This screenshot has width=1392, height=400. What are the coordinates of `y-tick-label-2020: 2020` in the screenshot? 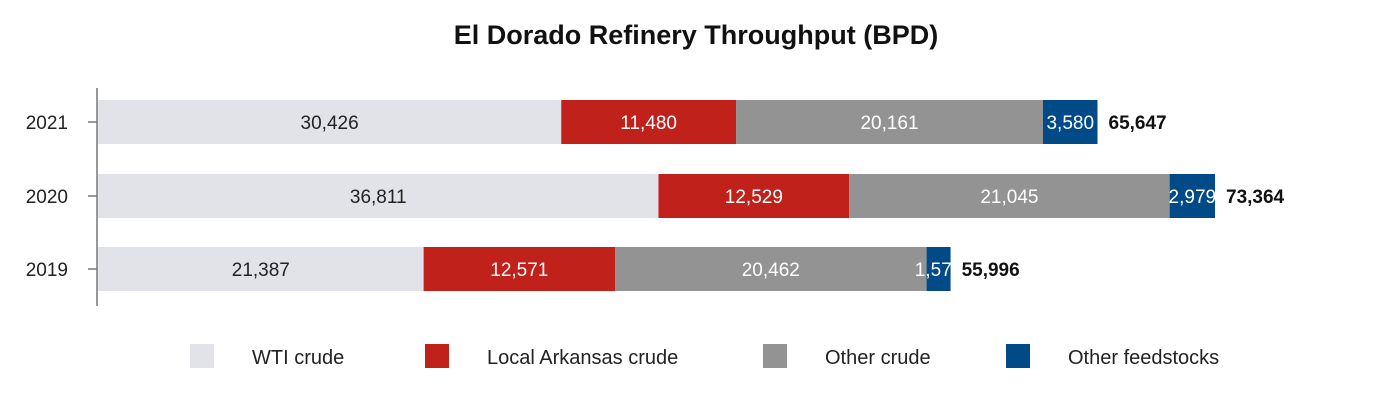 It's located at (47, 197).